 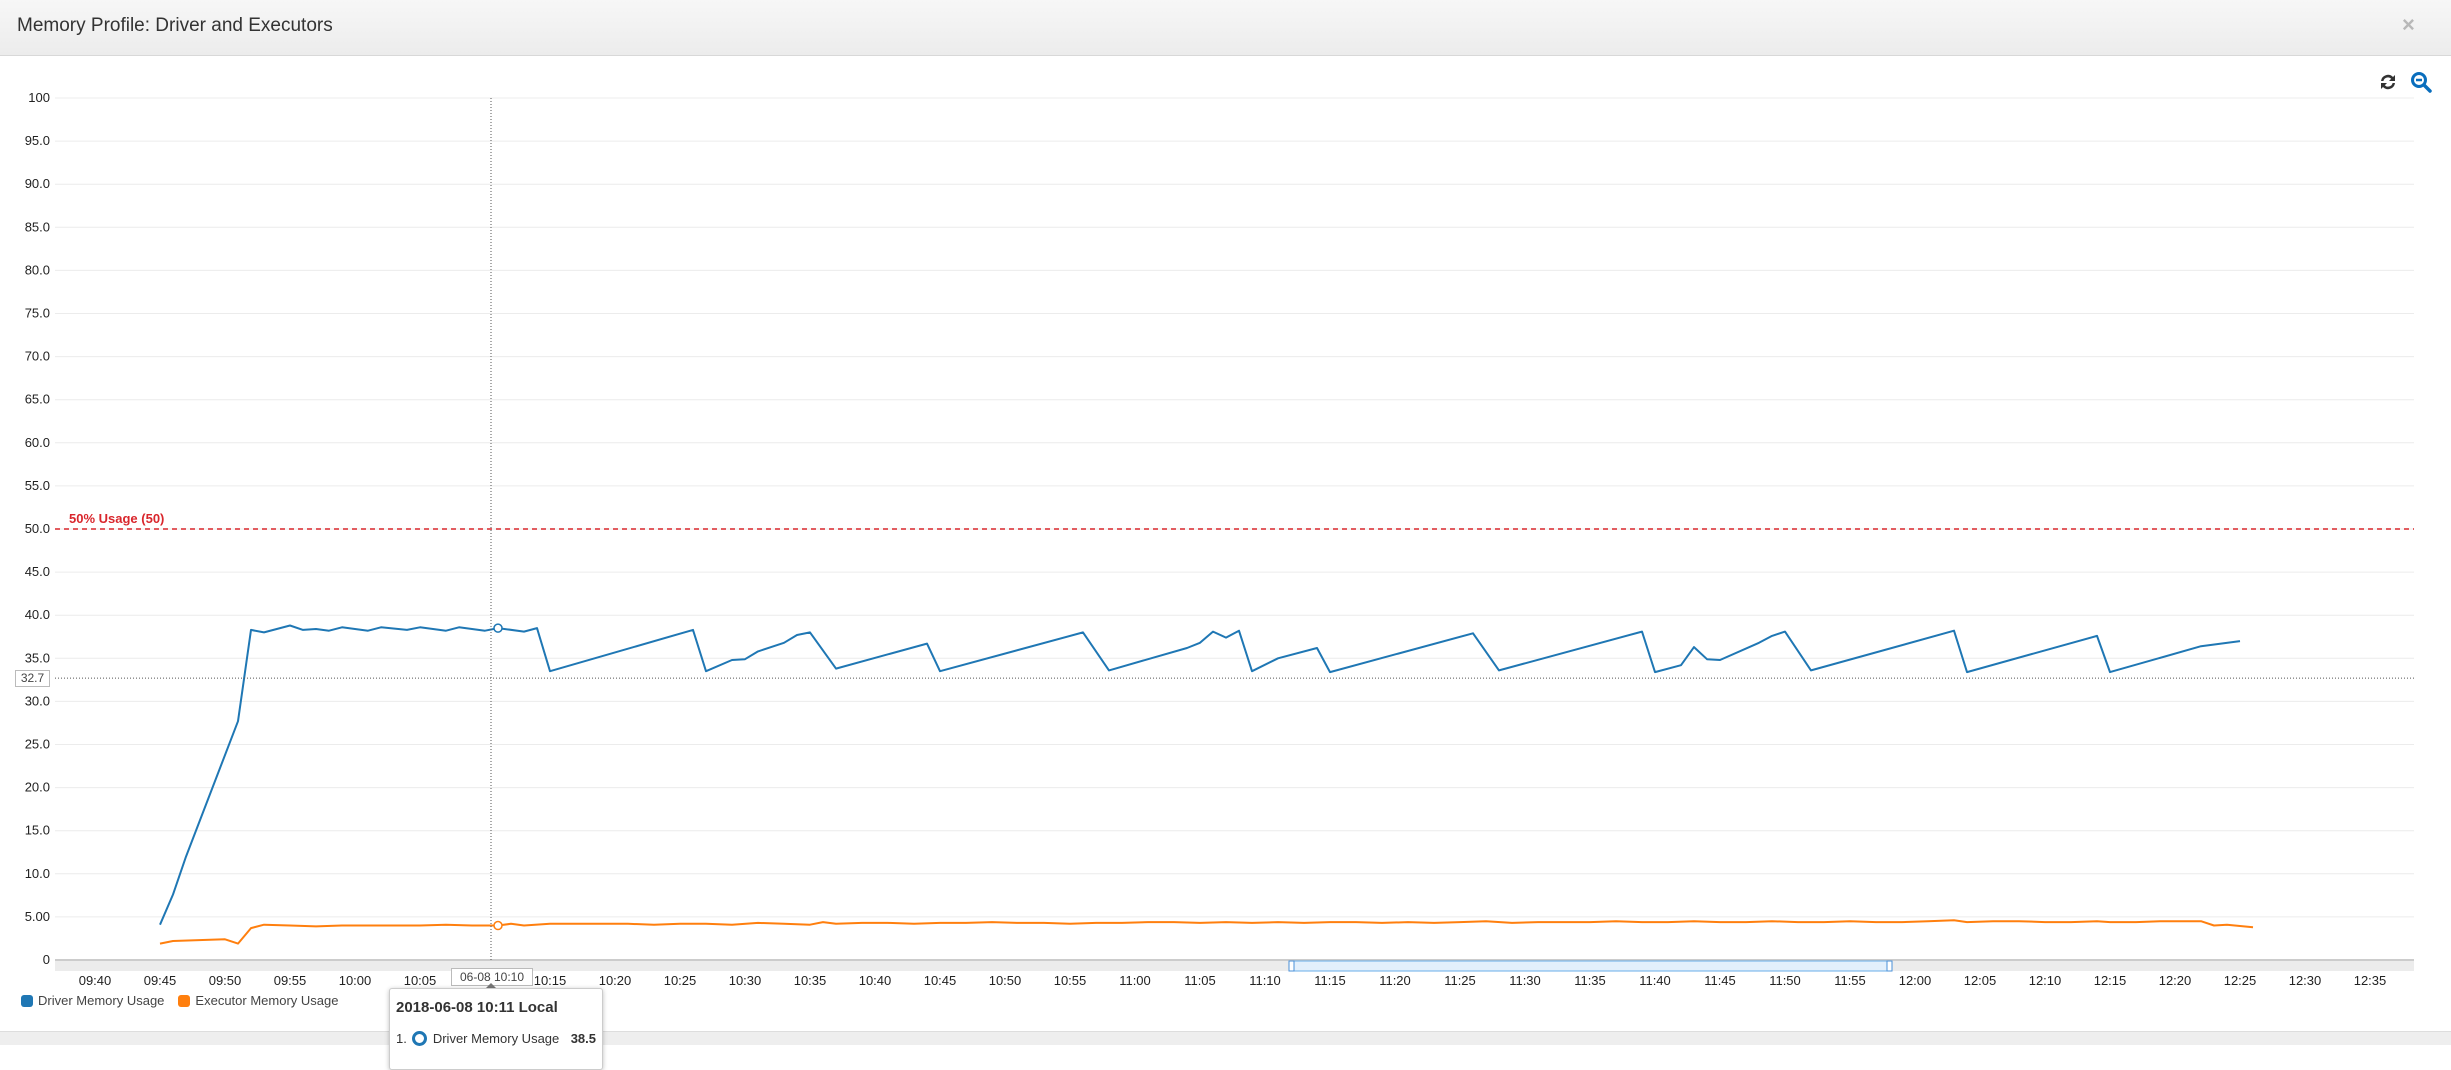 What do you see at coordinates (37, 485) in the screenshot?
I see `y-tick-label: 55.0` at bounding box center [37, 485].